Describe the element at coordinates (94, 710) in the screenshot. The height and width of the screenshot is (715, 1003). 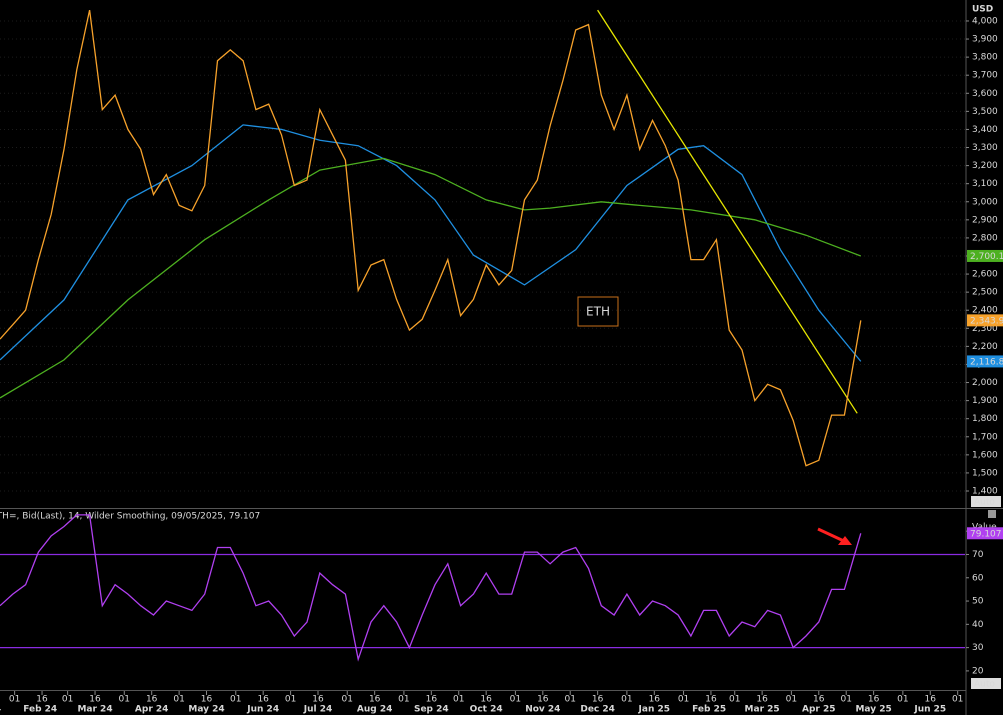
I see `month-label: Mar 24` at that location.